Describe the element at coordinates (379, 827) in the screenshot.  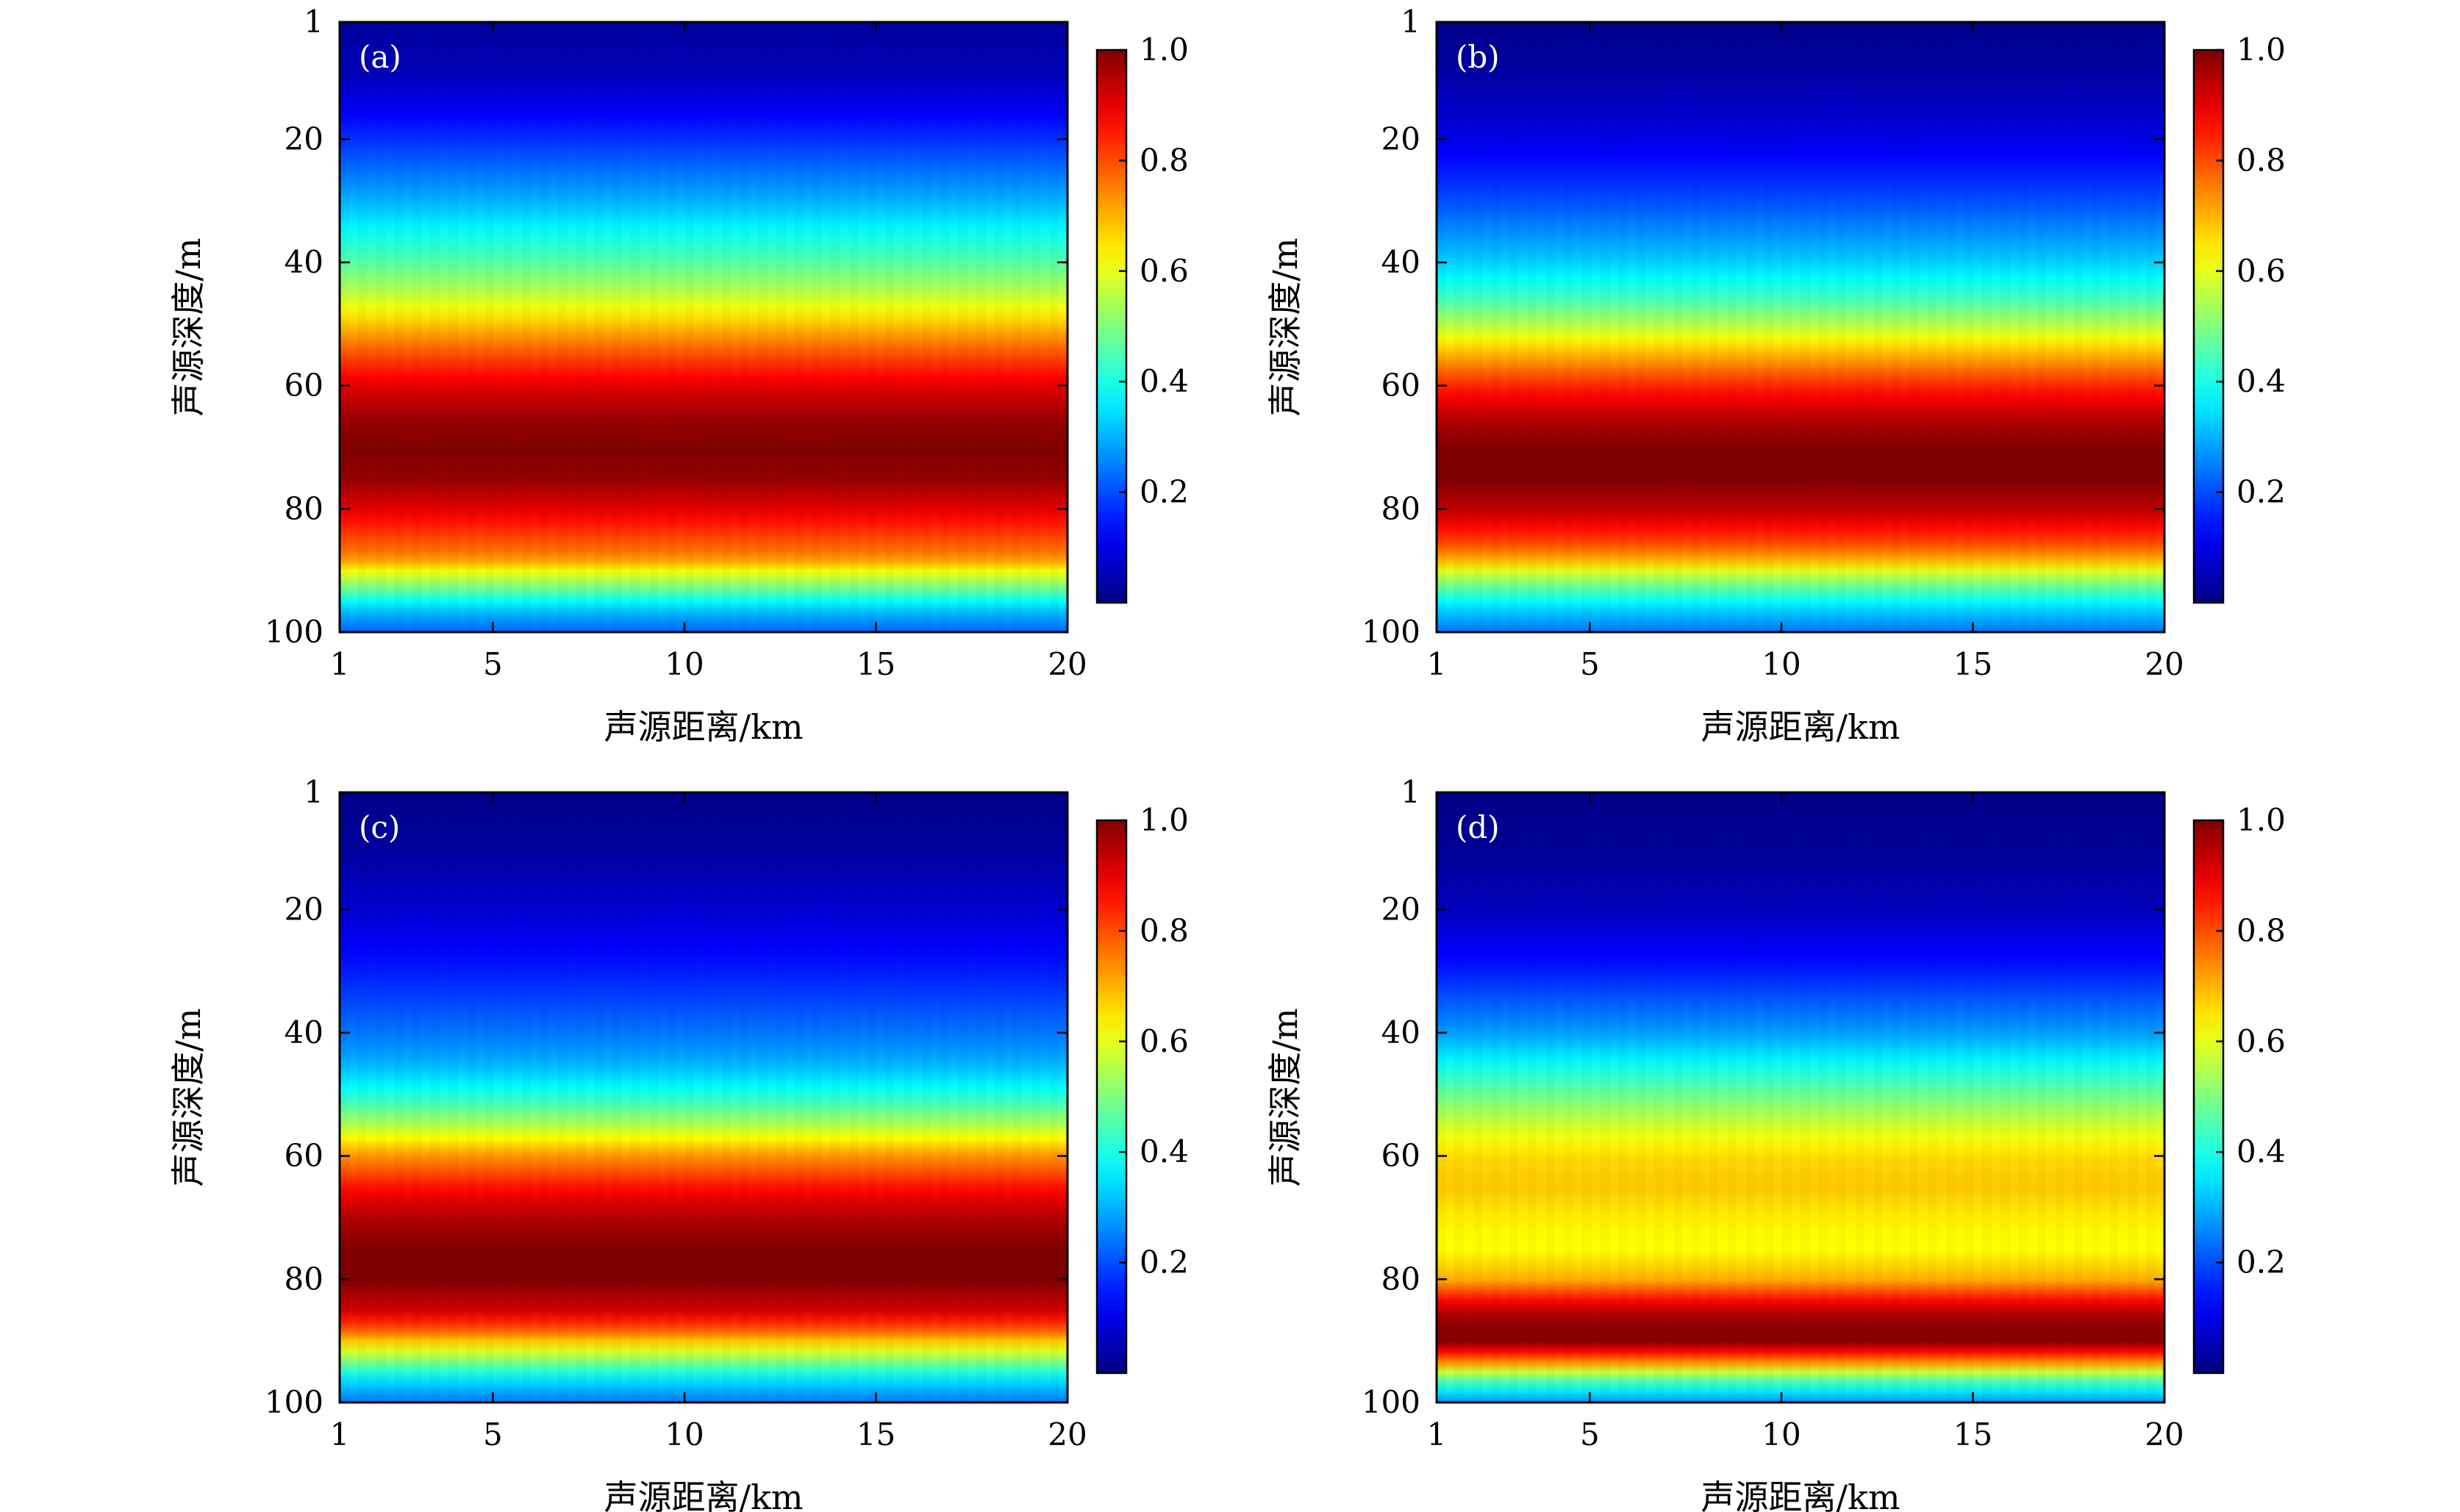
I see `panel-label: (c)` at that location.